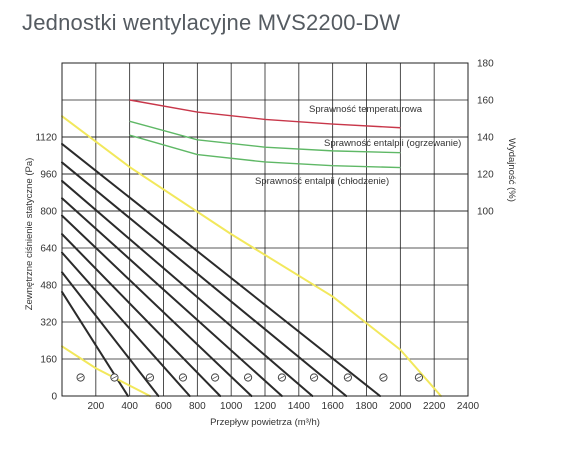  I want to click on x-axis-label: Przepływ powietrza (m³/h), so click(265, 422).